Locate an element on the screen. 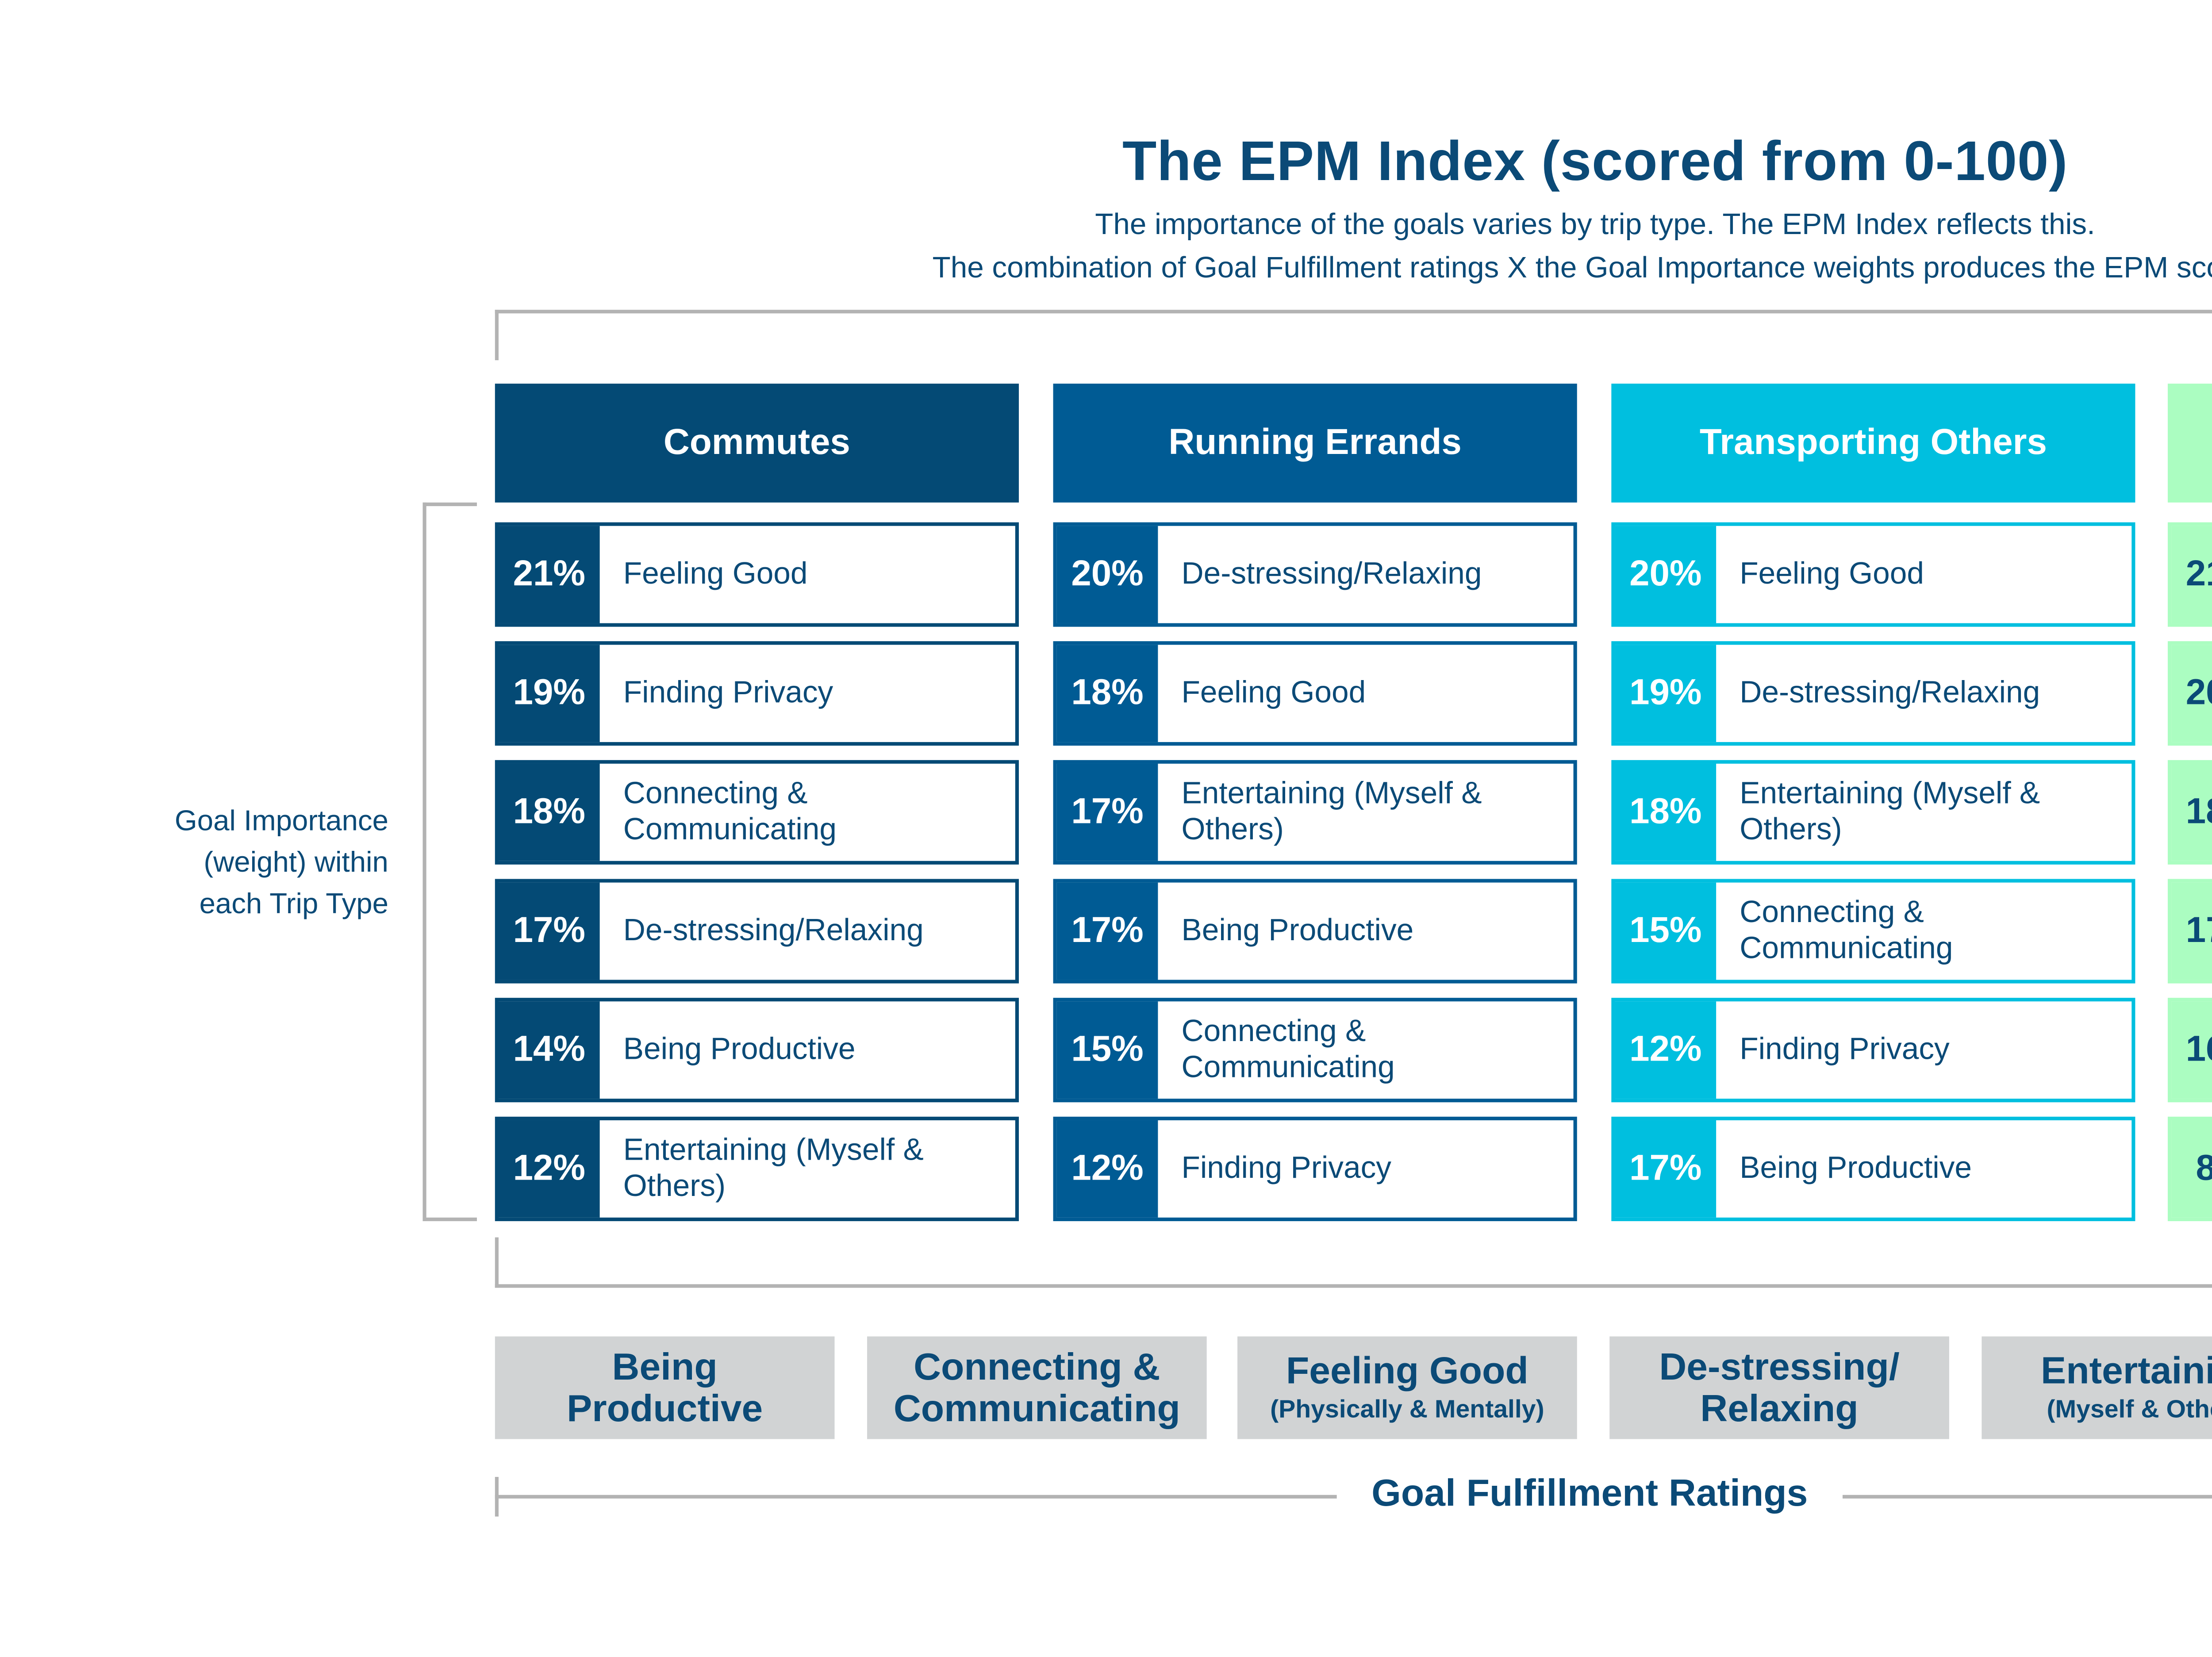 Image resolution: width=2212 pixels, height=1657 pixels. fulfillment-rating-box: Feeling Good (Physically & Mentally) is located at coordinates (1407, 1387).